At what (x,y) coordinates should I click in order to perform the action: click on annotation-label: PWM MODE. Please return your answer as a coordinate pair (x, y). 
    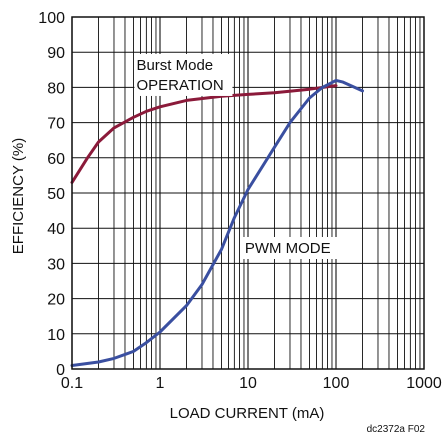
    Looking at the image, I should click on (288, 248).